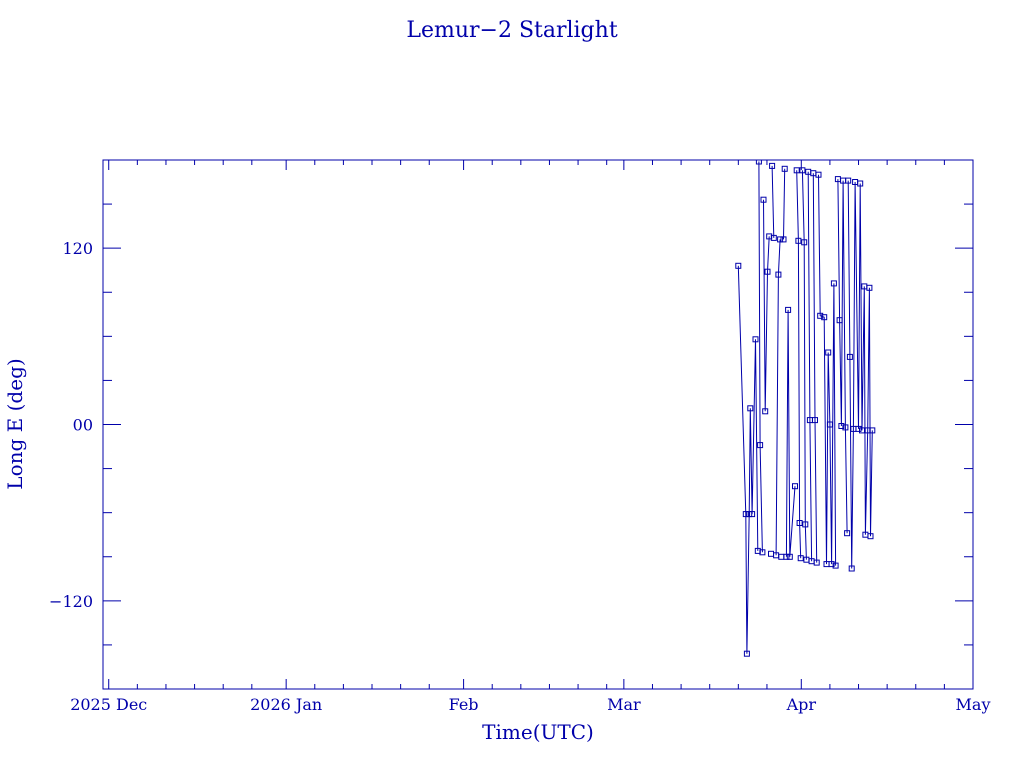 The image size is (1024, 768). What do you see at coordinates (77, 248) in the screenshot?
I see `y-tick-label: 120` at bounding box center [77, 248].